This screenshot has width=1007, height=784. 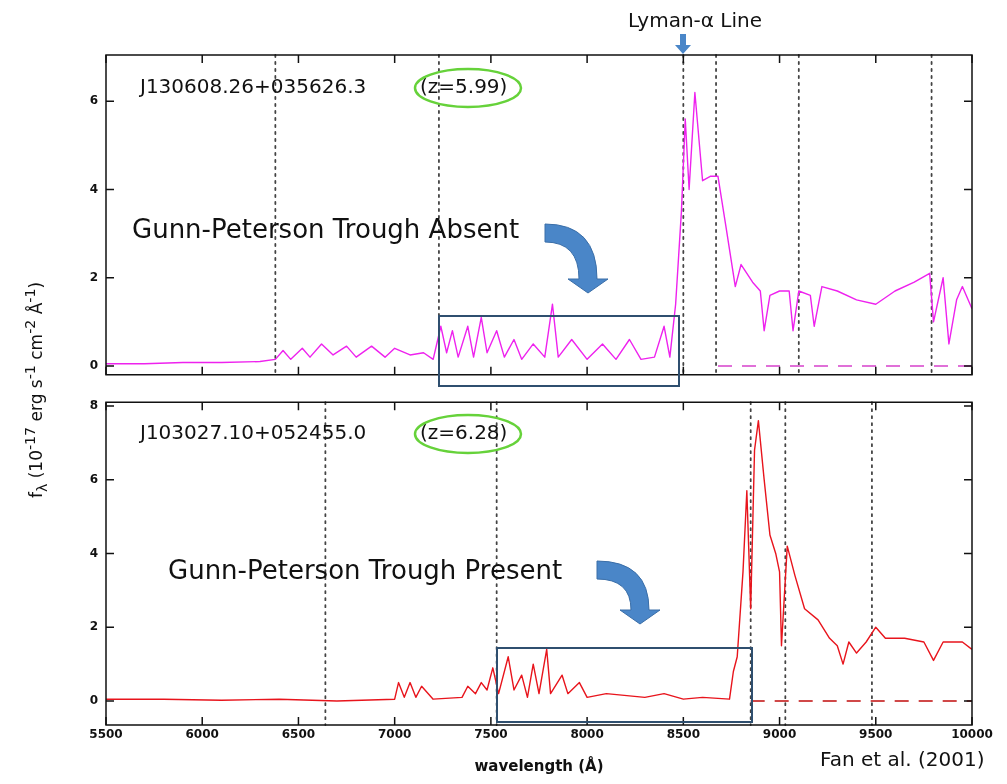 What do you see at coordinates (202, 734) in the screenshot?
I see `x-tick-label: 6000` at bounding box center [202, 734].